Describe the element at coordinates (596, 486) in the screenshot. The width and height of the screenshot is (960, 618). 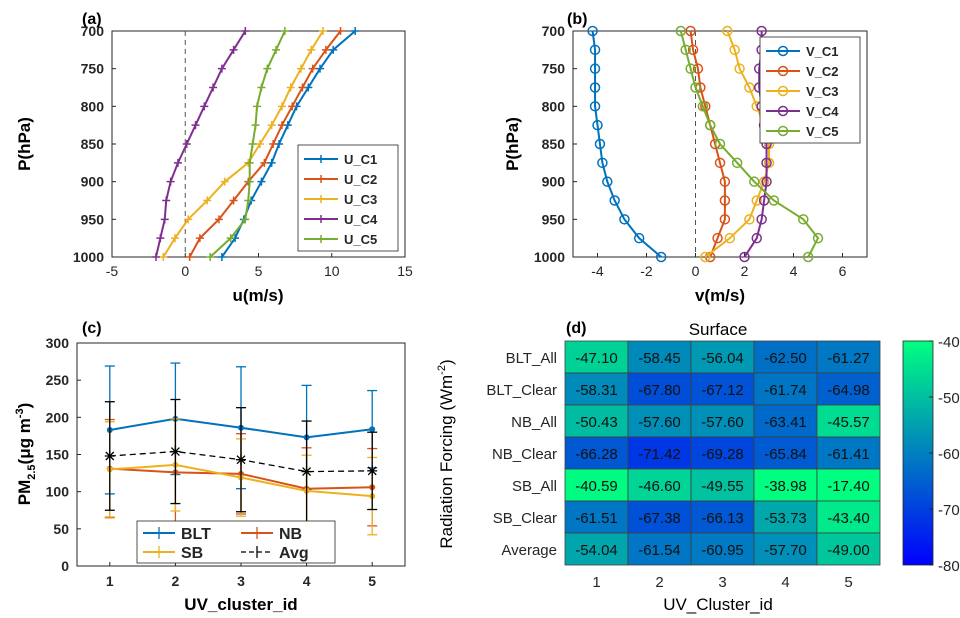
I see `panel-d-cell-label: -40.59` at that location.